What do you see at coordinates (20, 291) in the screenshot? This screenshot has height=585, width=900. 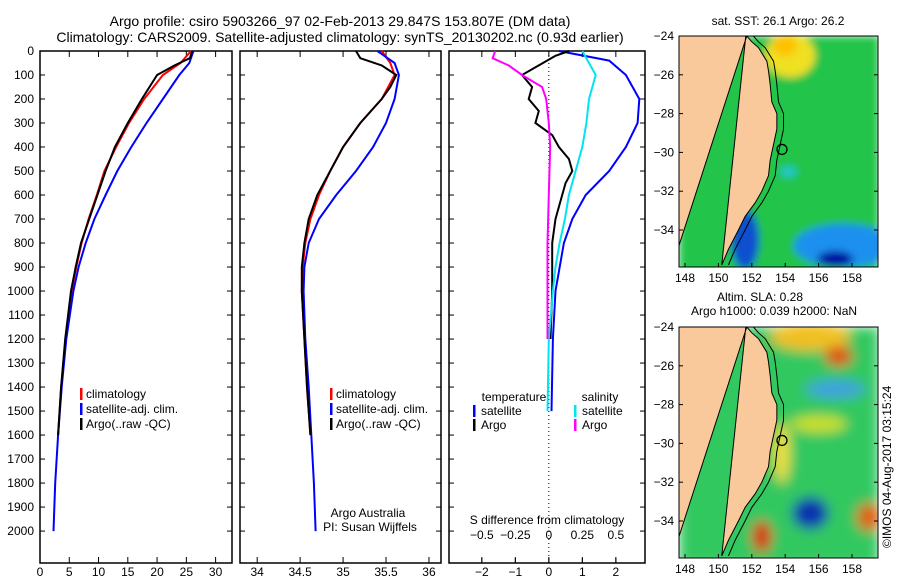 I see `y-tick-label: 1000` at bounding box center [20, 291].